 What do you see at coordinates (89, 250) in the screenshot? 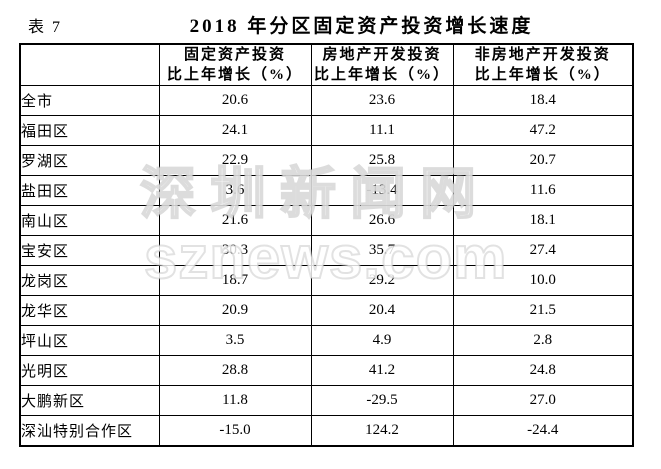
I see `row-label: 宝安区` at bounding box center [89, 250].